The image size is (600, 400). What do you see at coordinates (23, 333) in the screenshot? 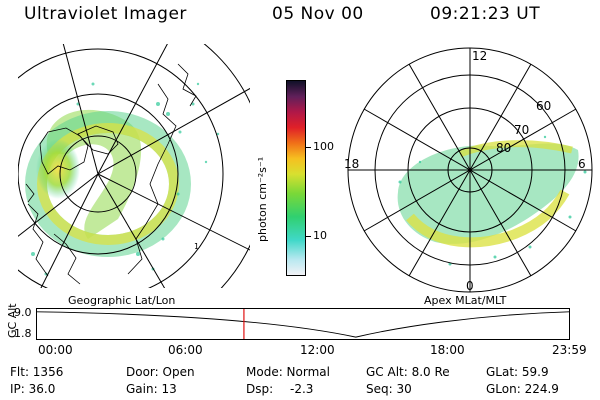
I see `timeline-y-label-bottom: 1.8` at bounding box center [23, 333].